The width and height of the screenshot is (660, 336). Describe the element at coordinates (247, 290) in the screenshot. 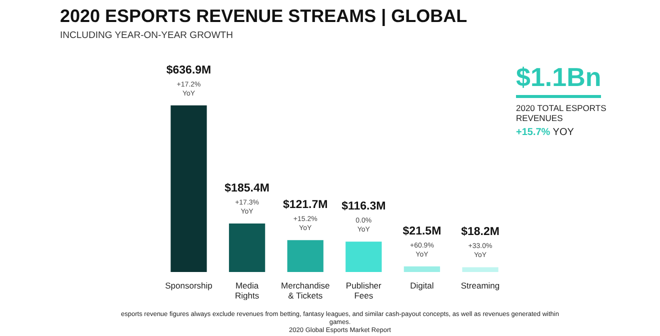

I see `x-tick-label: Media Rights` at that location.